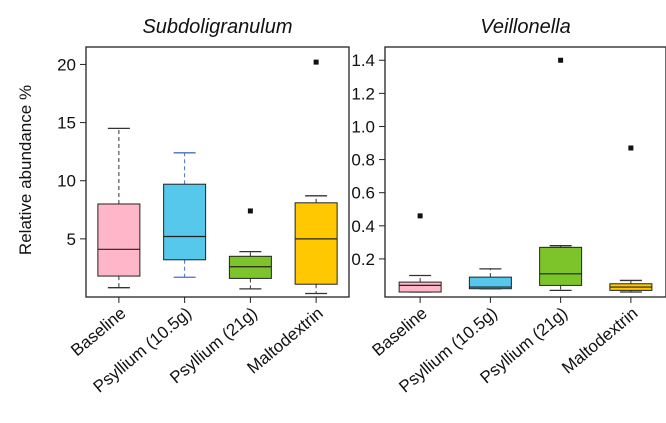 This screenshot has height=423, width=666. What do you see at coordinates (363, 193) in the screenshot?
I see `y-tick-label: 0.6` at bounding box center [363, 193].